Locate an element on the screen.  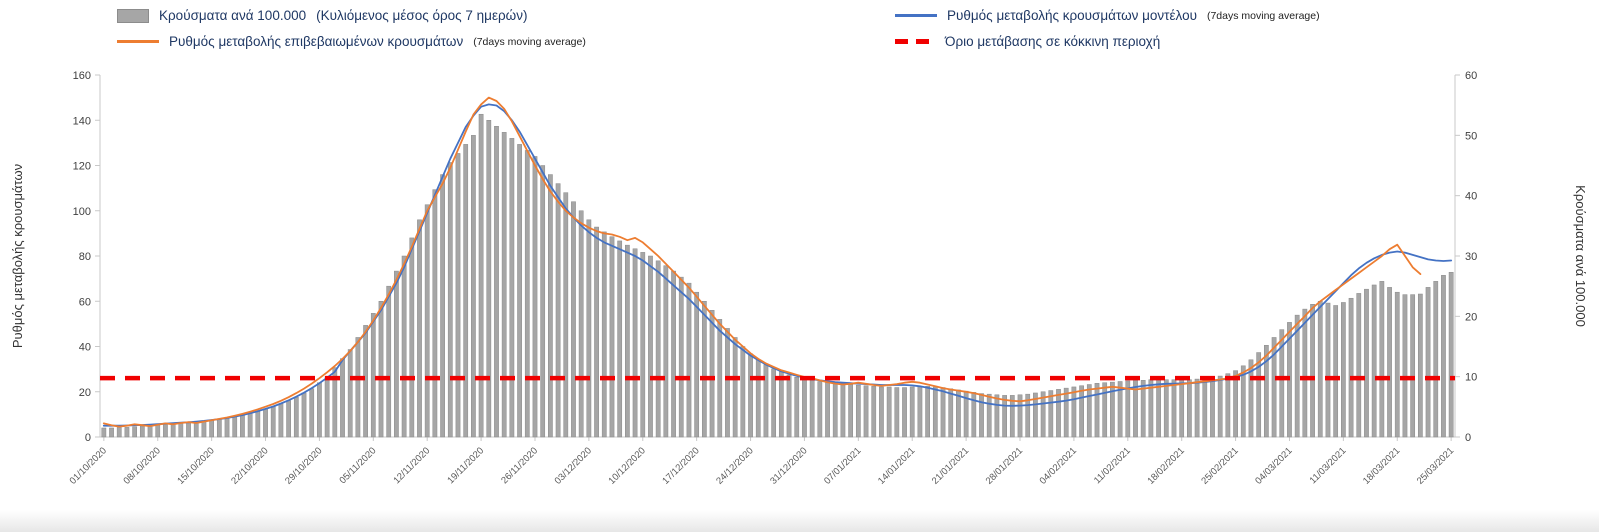
x-tick-label: 22/10/2020 is located at coordinates (249, 465).